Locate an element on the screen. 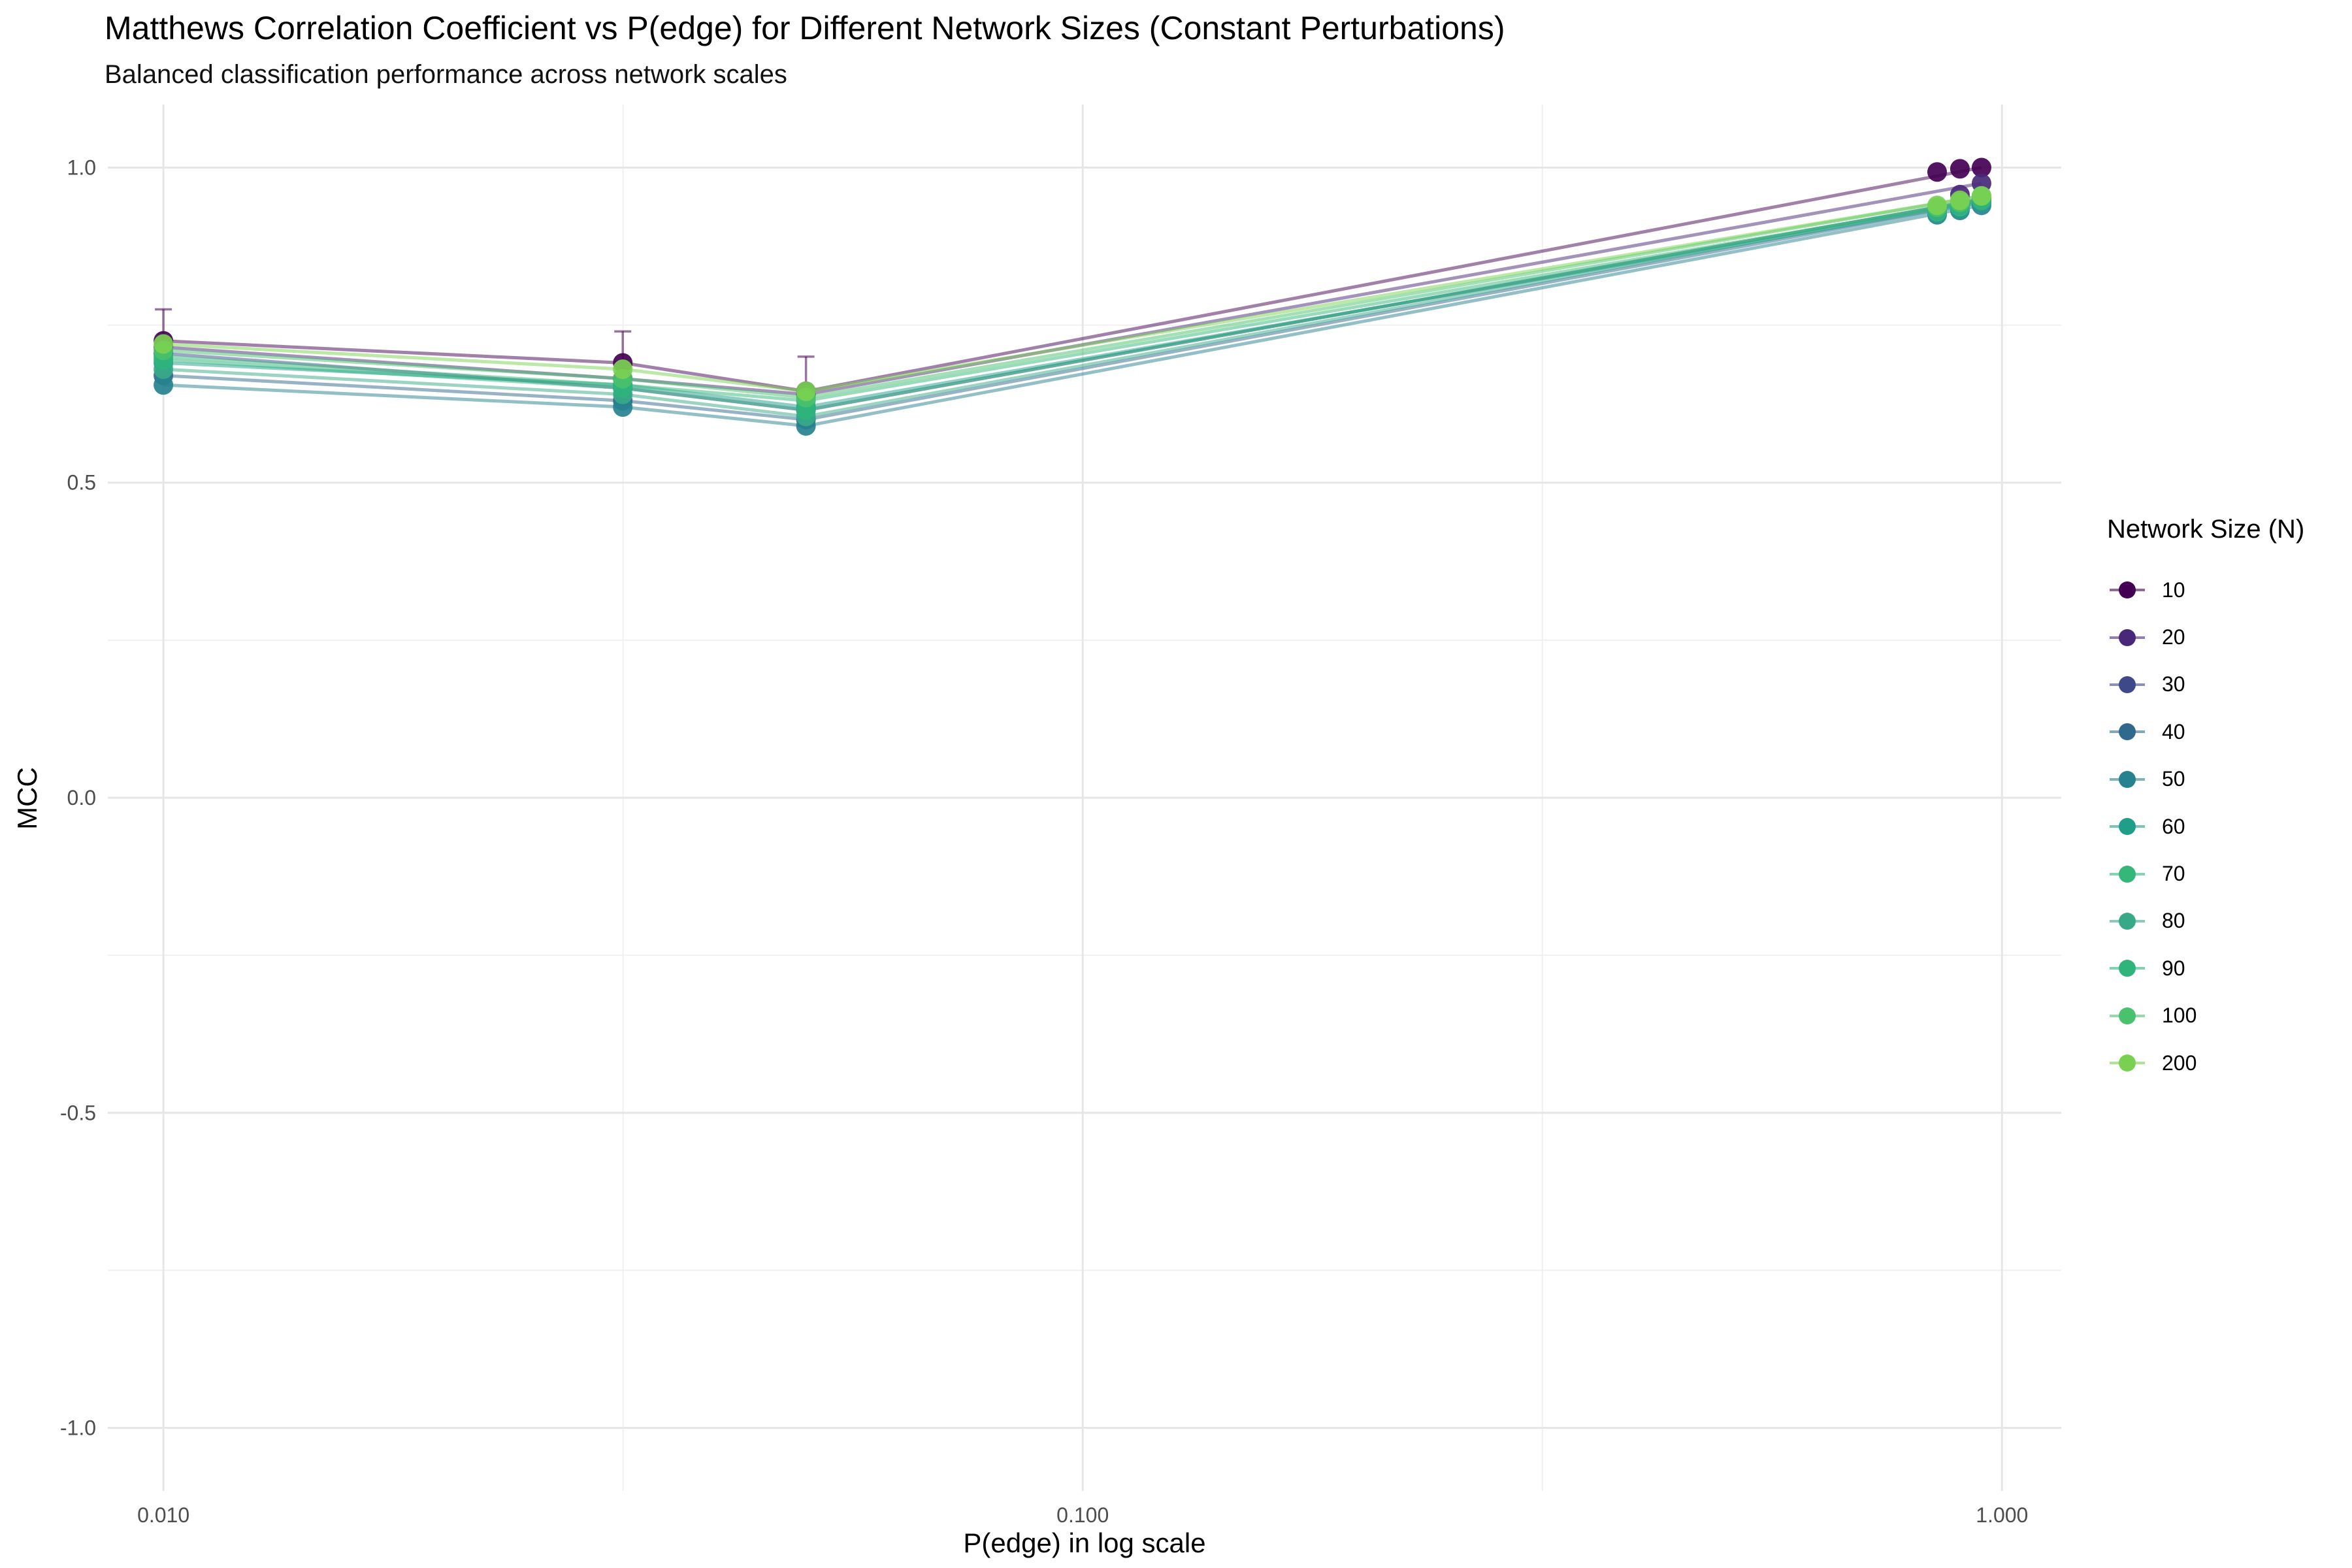  legend-item-200: 200 is located at coordinates (2205, 1062).